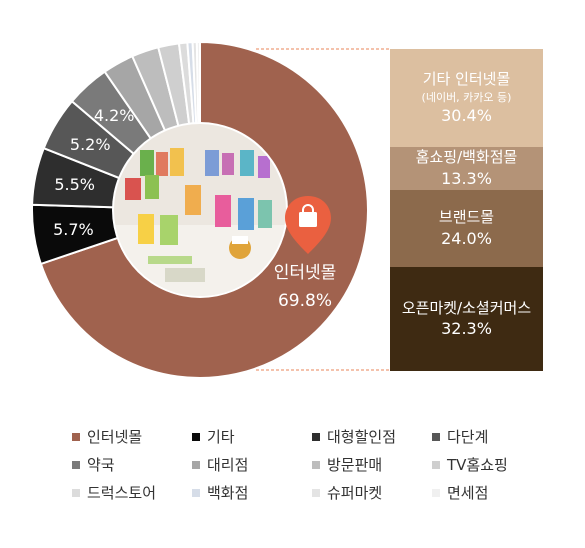 The height and width of the screenshot is (548, 585). What do you see at coordinates (114, 115) in the screenshot?
I see `data-label-5: 4.2%` at bounding box center [114, 115].